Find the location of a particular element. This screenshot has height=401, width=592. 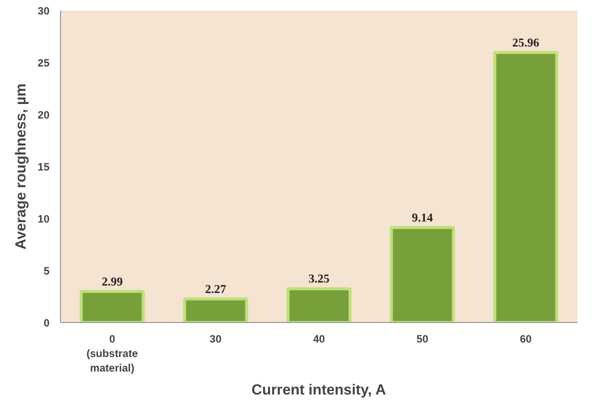

data-label: 2.99 is located at coordinates (112, 281).